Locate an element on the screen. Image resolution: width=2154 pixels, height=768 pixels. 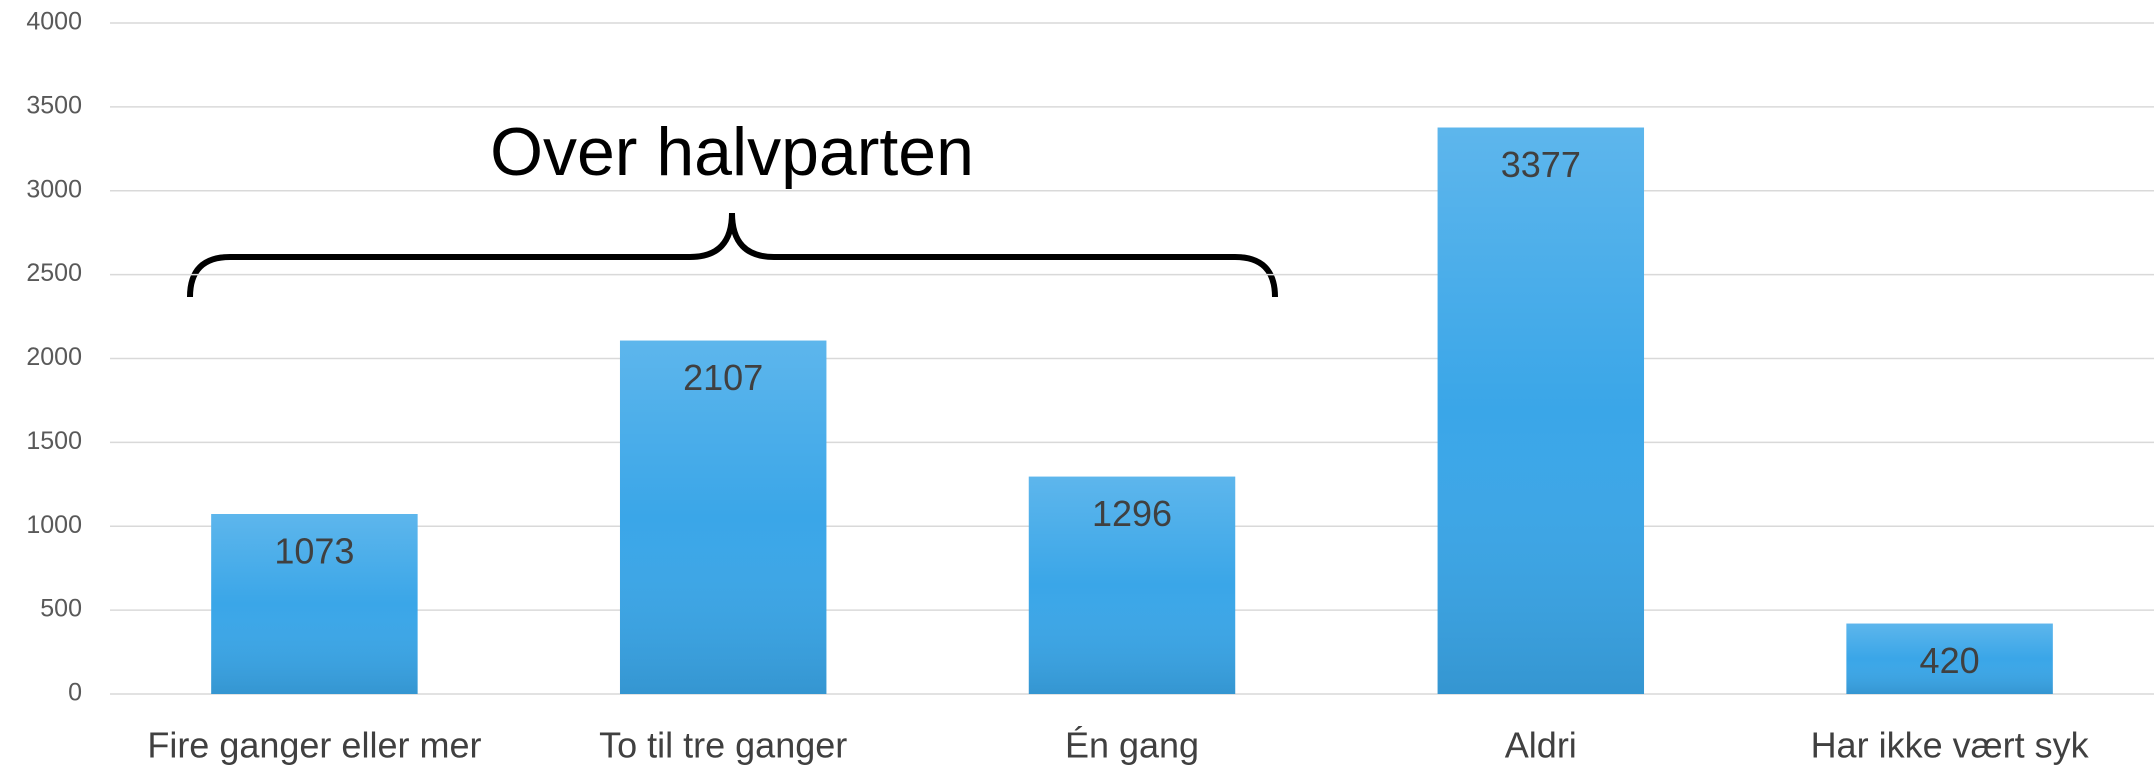
brace is located at coordinates (732, 255).